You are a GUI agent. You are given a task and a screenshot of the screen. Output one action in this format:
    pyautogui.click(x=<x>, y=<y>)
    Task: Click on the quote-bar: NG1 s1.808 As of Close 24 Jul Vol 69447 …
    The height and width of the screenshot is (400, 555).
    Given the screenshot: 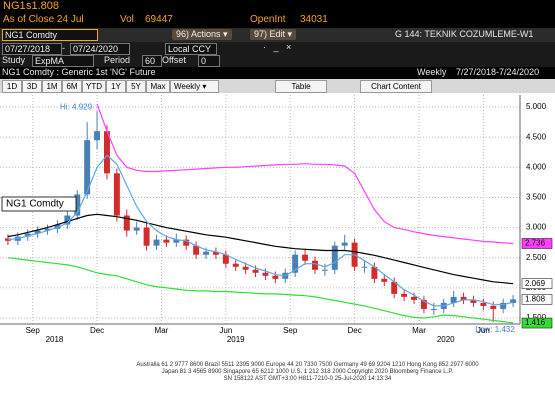 What is the action you would take?
    pyautogui.click(x=277, y=14)
    